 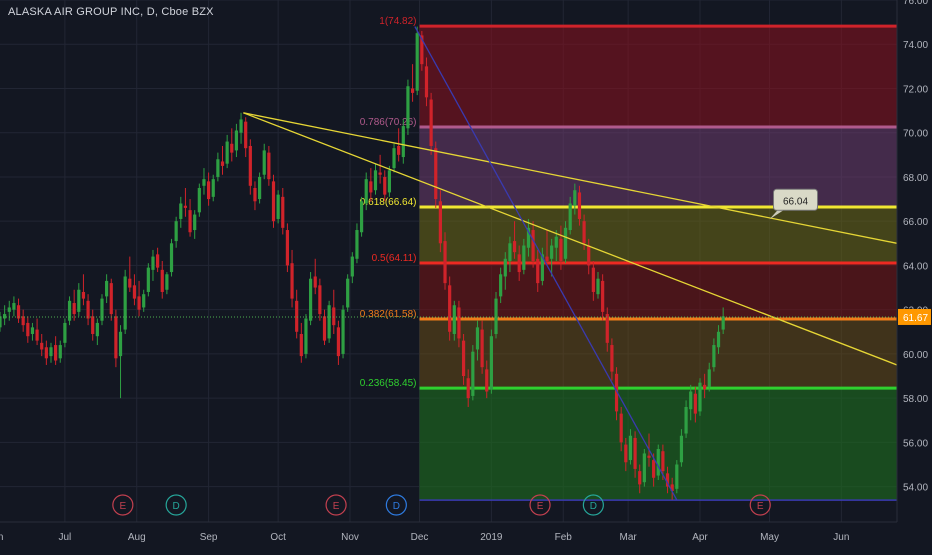 What do you see at coordinates (466, 536) in the screenshot?
I see `time-axis-bg` at bounding box center [466, 536].